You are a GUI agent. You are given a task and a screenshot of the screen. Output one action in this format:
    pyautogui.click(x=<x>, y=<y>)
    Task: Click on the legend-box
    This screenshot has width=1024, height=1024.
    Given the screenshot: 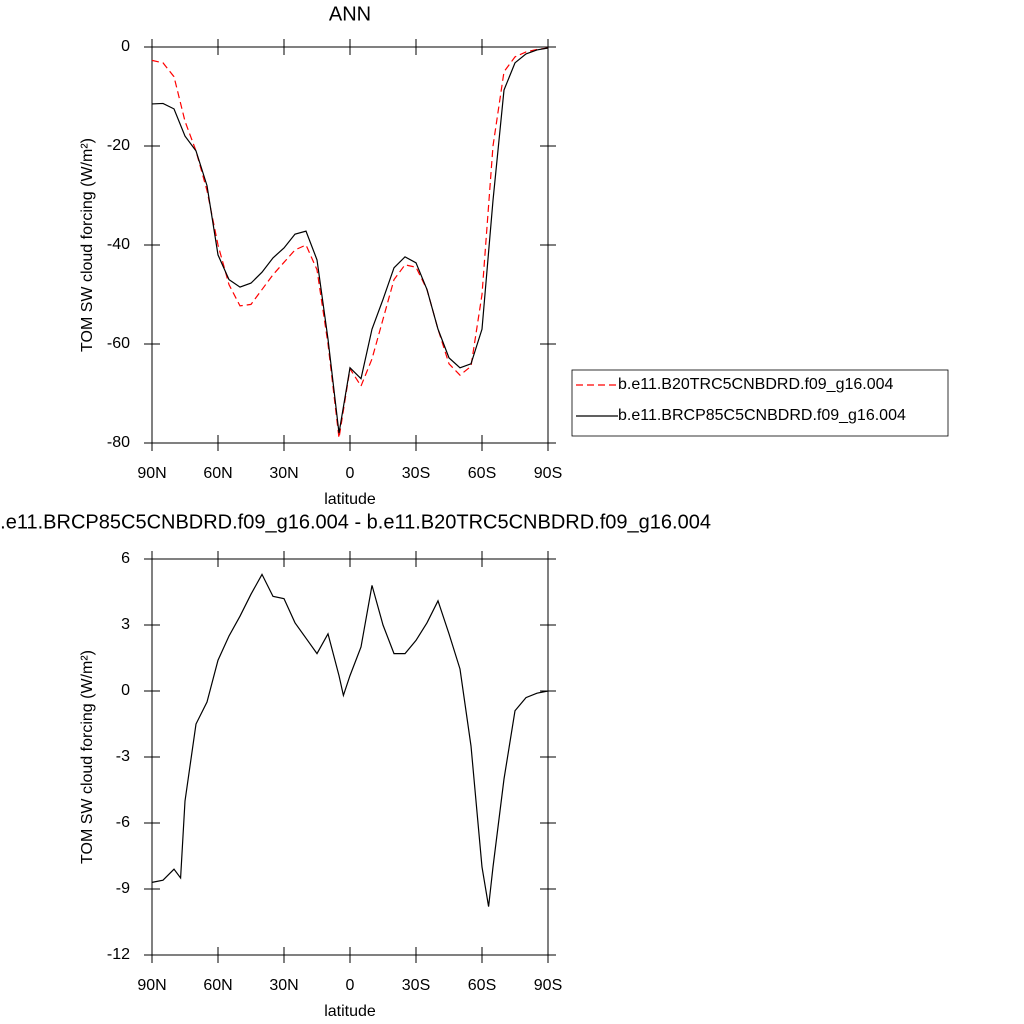 What is the action you would take?
    pyautogui.click(x=760, y=403)
    